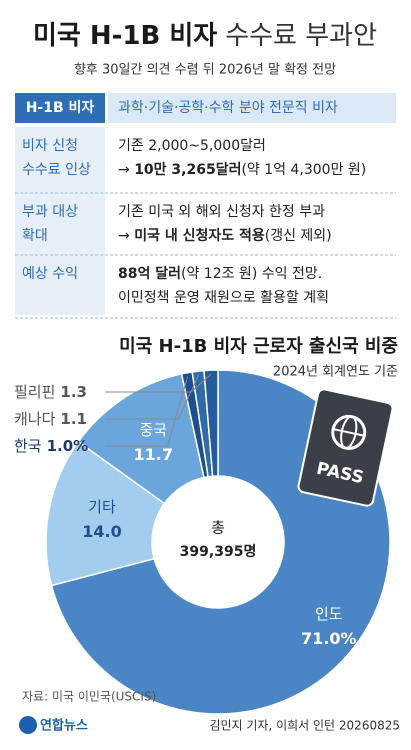 The width and height of the screenshot is (411, 750). Describe the element at coordinates (102, 507) in the screenshot. I see `slice-category: 기타` at that location.